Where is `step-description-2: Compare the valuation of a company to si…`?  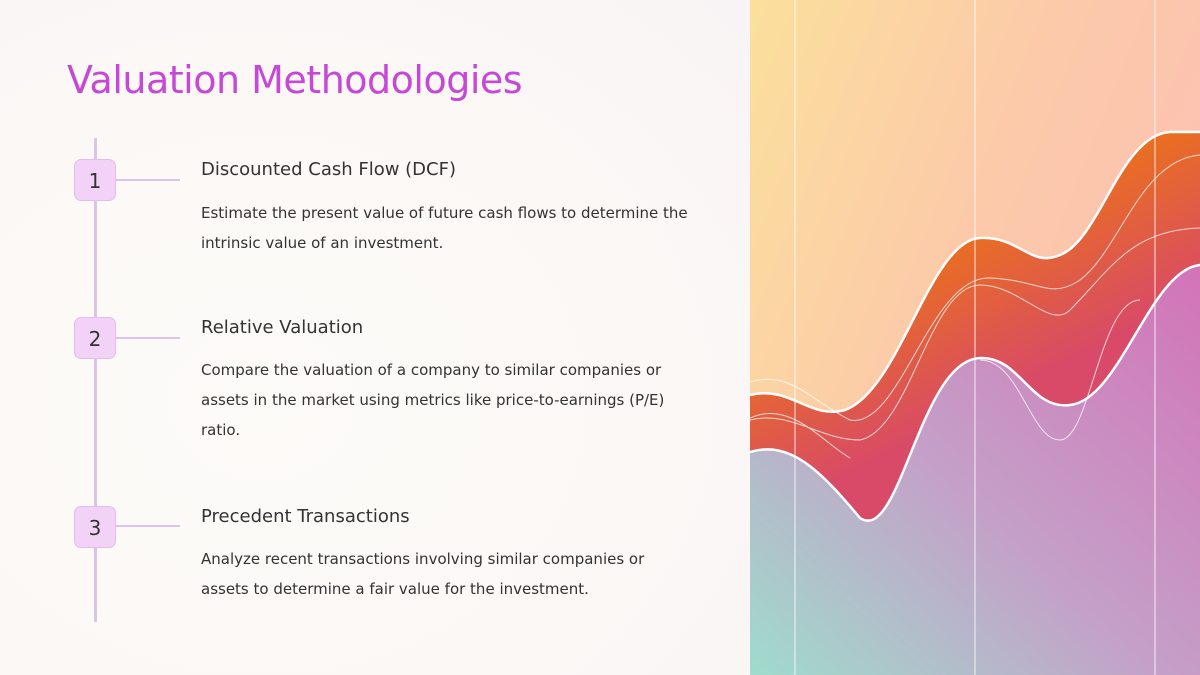 step-description-2: Compare the valuation of a company to si… is located at coordinates (433, 400).